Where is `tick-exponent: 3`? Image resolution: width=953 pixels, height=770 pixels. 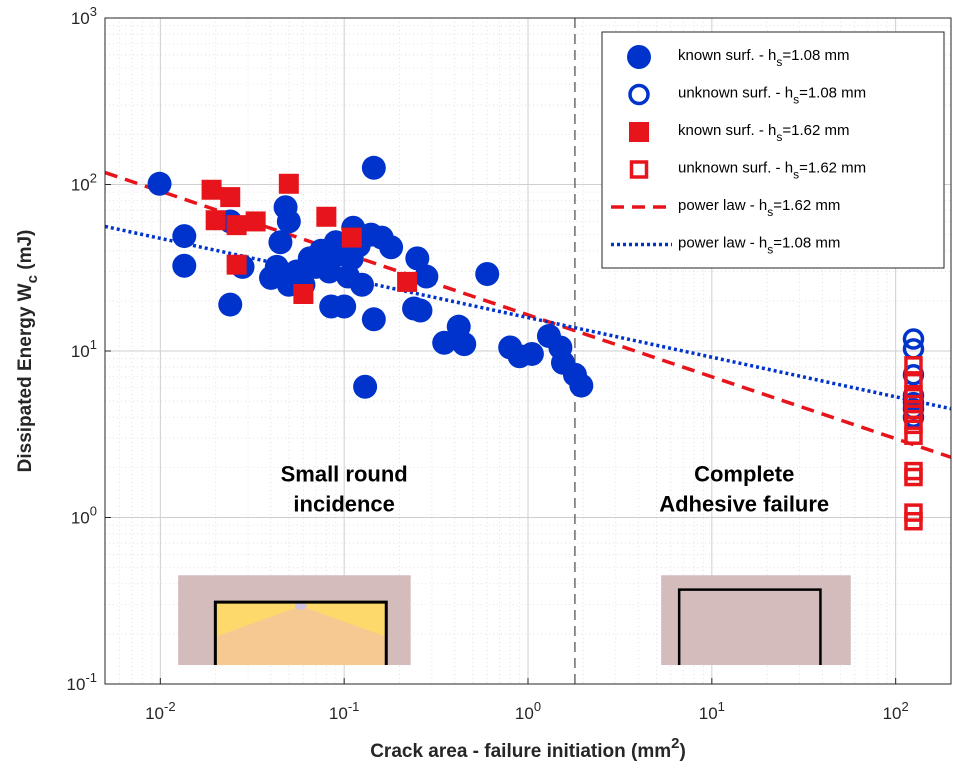
tick-exponent: 3 is located at coordinates (93, 11).